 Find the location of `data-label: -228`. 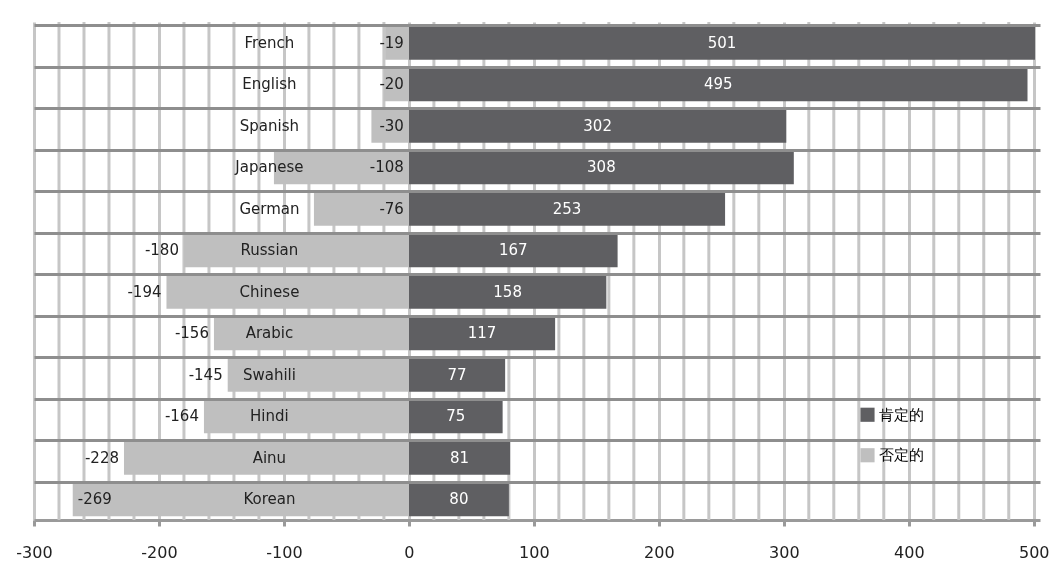

data-label: -228 is located at coordinates (101, 457).